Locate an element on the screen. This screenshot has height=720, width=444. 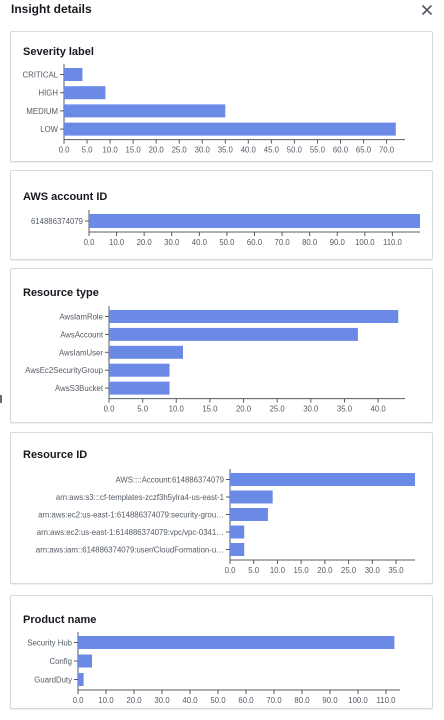
x-tick-label: 55.0 is located at coordinates (318, 150).